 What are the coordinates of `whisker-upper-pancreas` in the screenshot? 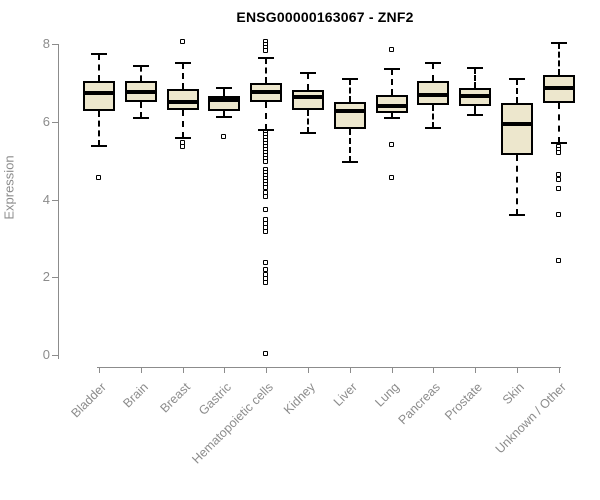 It's located at (433, 72).